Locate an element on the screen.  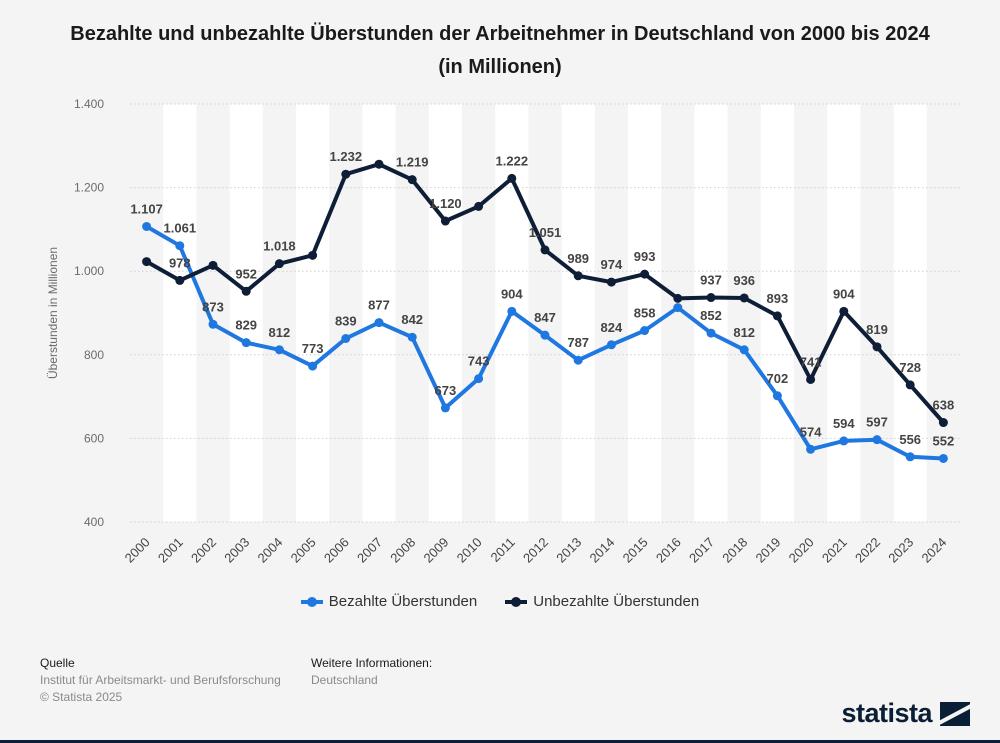
data-label: 974 is located at coordinates (612, 264).